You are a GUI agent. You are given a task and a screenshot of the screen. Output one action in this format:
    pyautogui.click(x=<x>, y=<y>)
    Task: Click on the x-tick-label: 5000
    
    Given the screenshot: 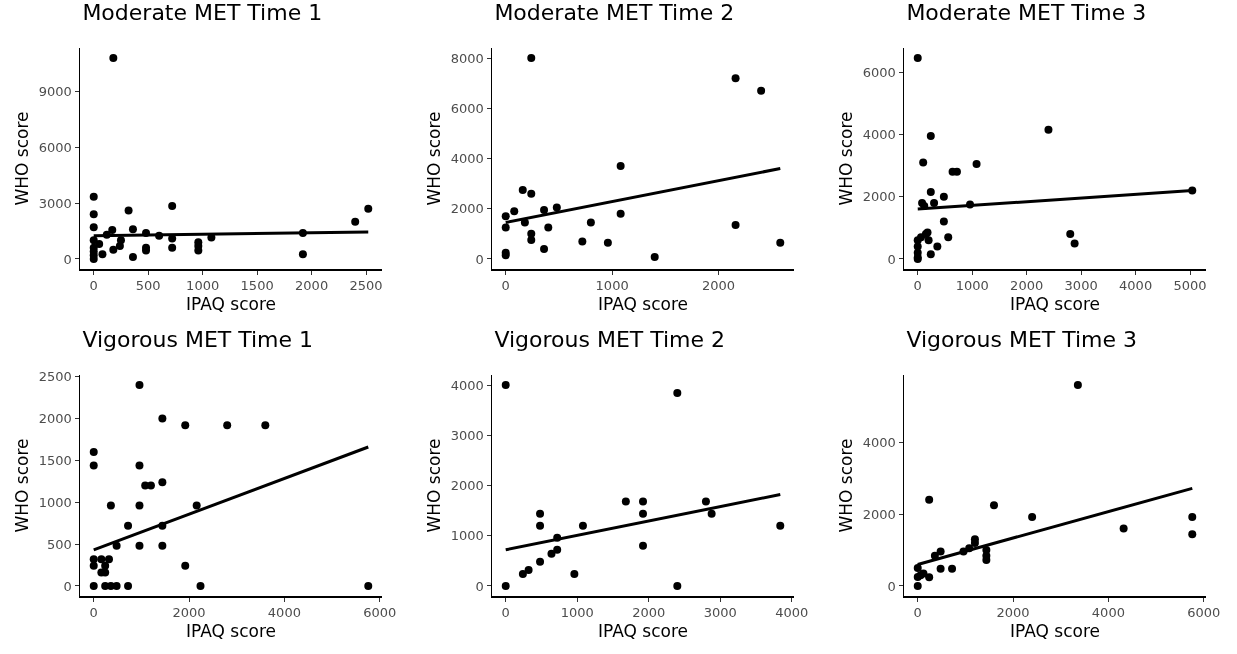 What is the action you would take?
    pyautogui.click(x=1190, y=286)
    